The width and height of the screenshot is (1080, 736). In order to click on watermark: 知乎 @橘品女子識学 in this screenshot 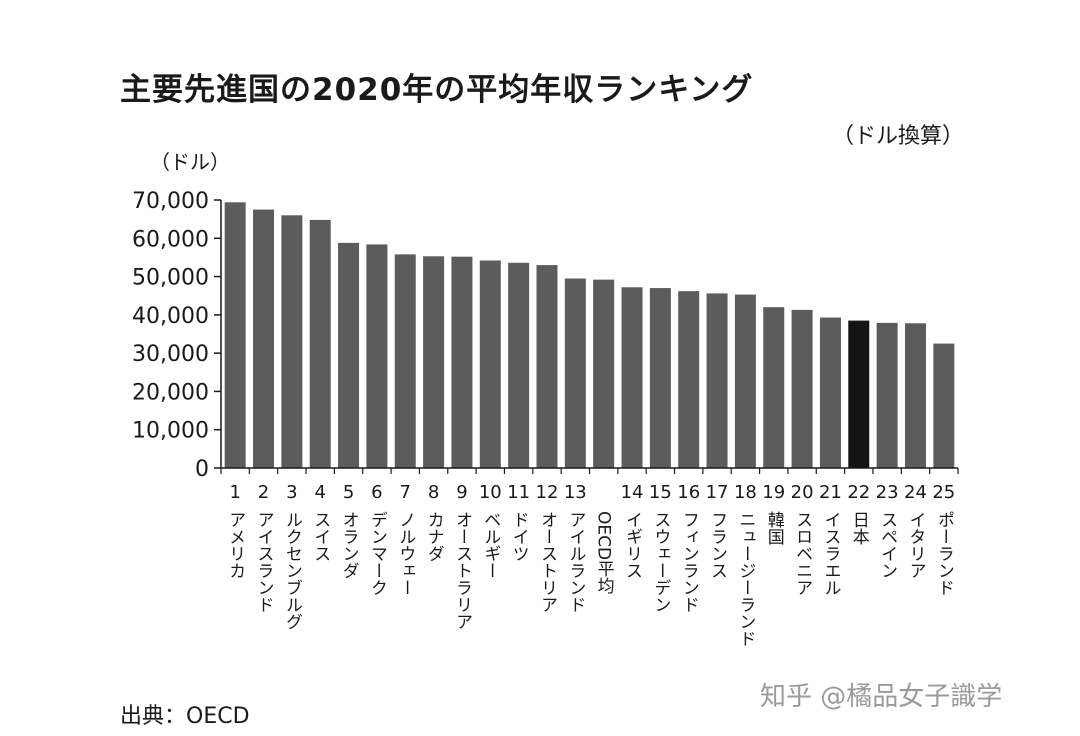, I will do `click(881, 697)`.